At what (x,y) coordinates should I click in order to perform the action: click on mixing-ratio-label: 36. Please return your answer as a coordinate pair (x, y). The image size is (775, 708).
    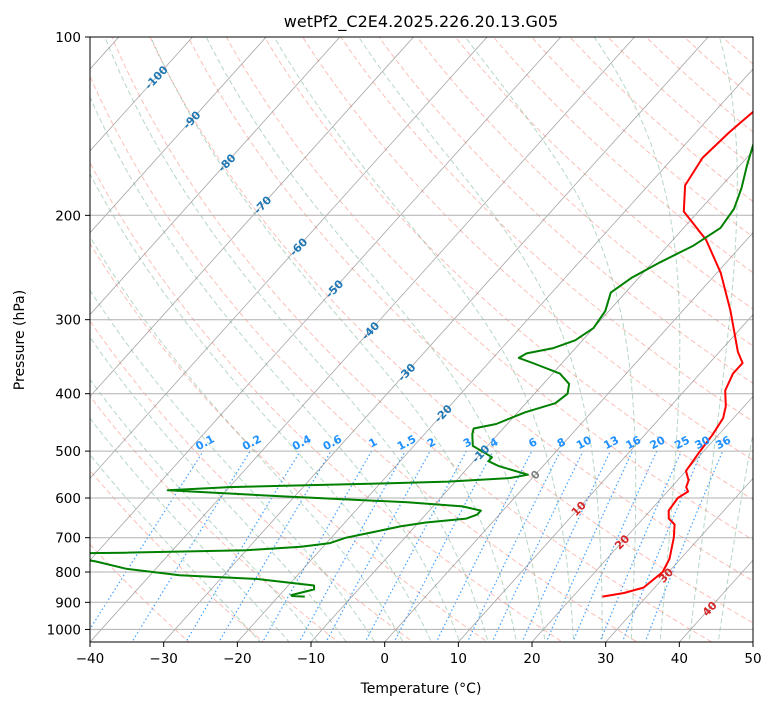
    Looking at the image, I should click on (723, 442).